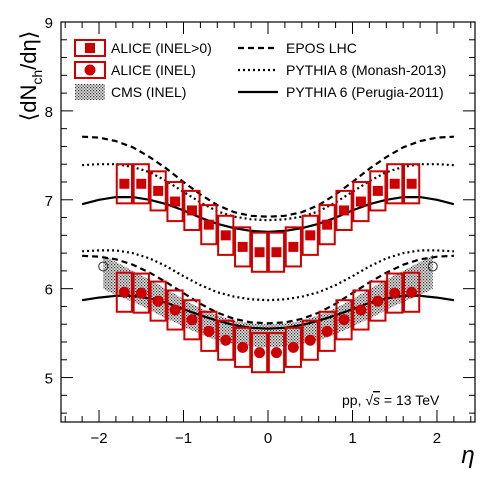 This screenshot has height=483, width=498. I want to click on legend-cms-swatch, so click(90, 92).